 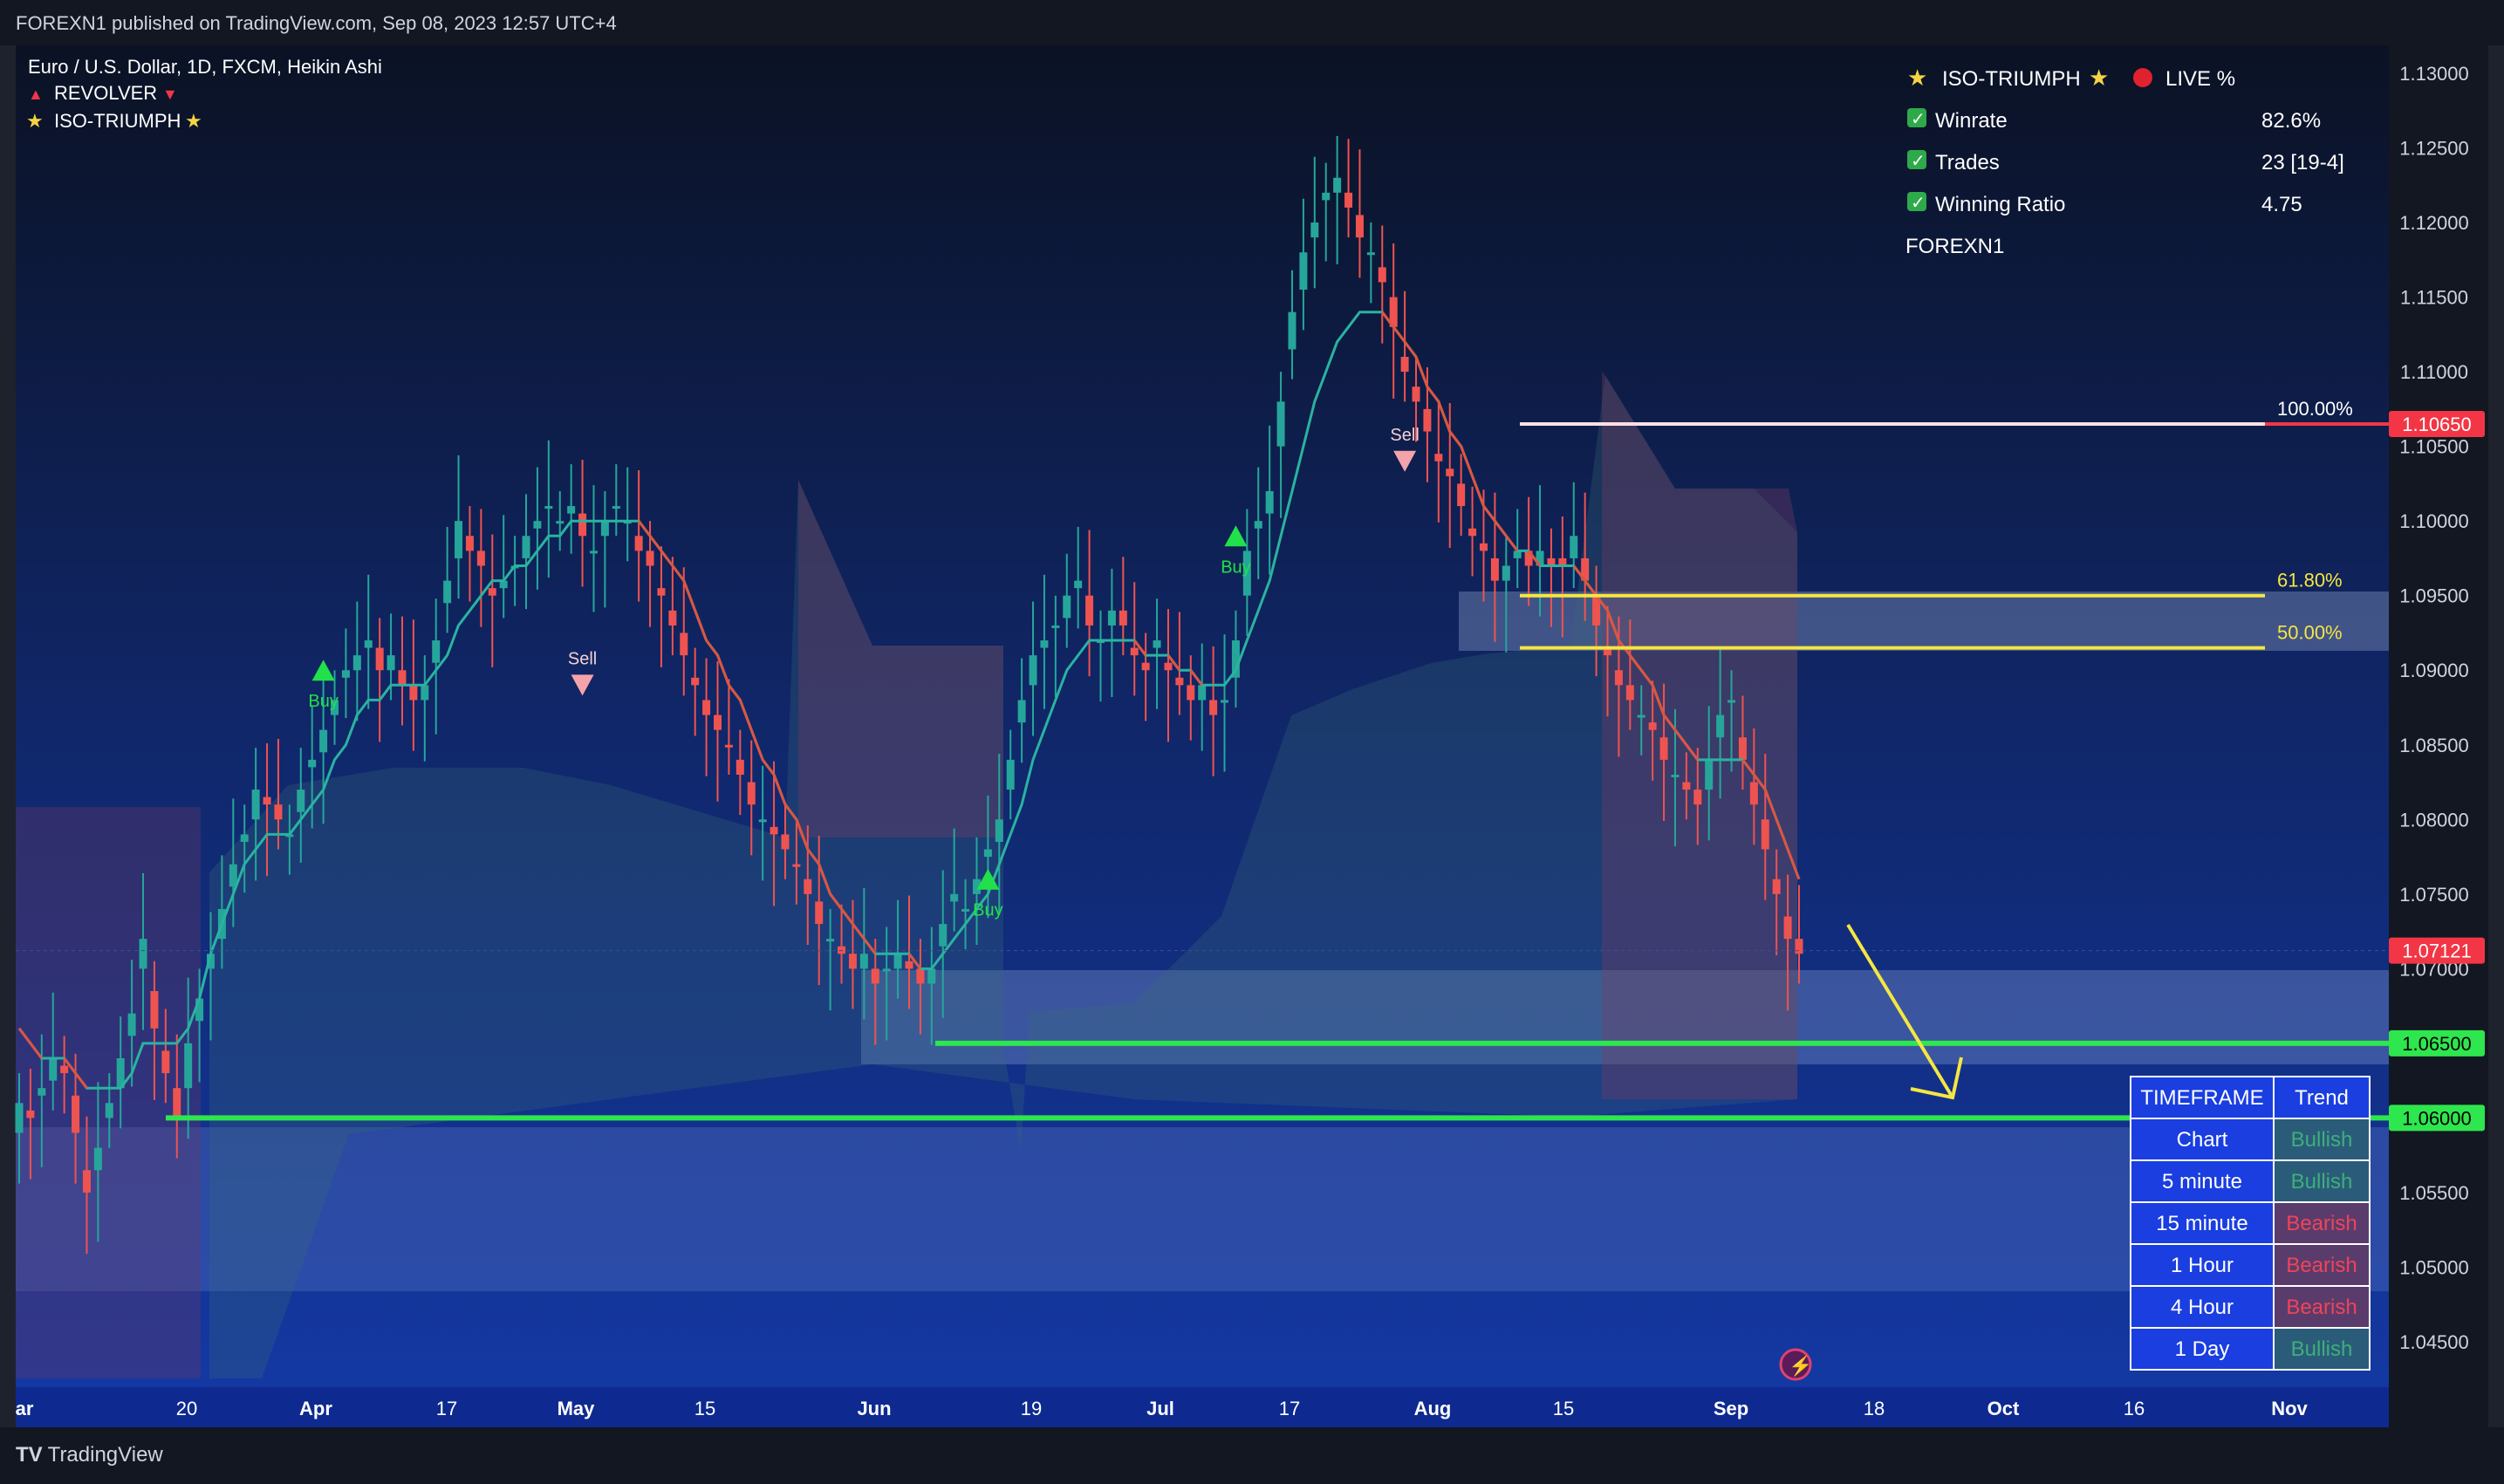 What do you see at coordinates (2437, 950) in the screenshot?
I see `price-tag` at bounding box center [2437, 950].